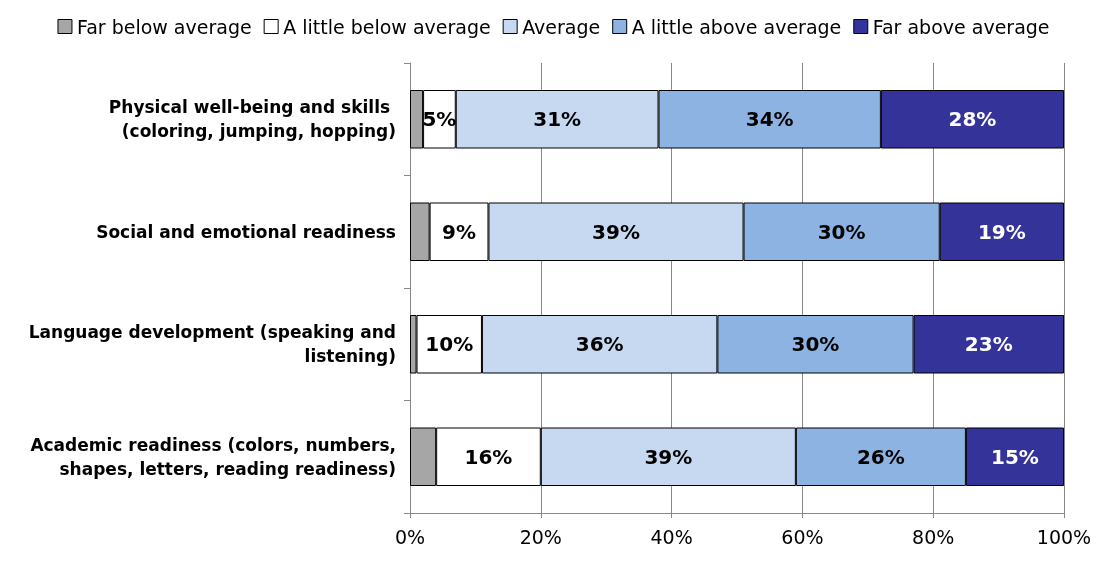  Describe the element at coordinates (933, 536) in the screenshot. I see `x-tick-label: 80%` at that location.